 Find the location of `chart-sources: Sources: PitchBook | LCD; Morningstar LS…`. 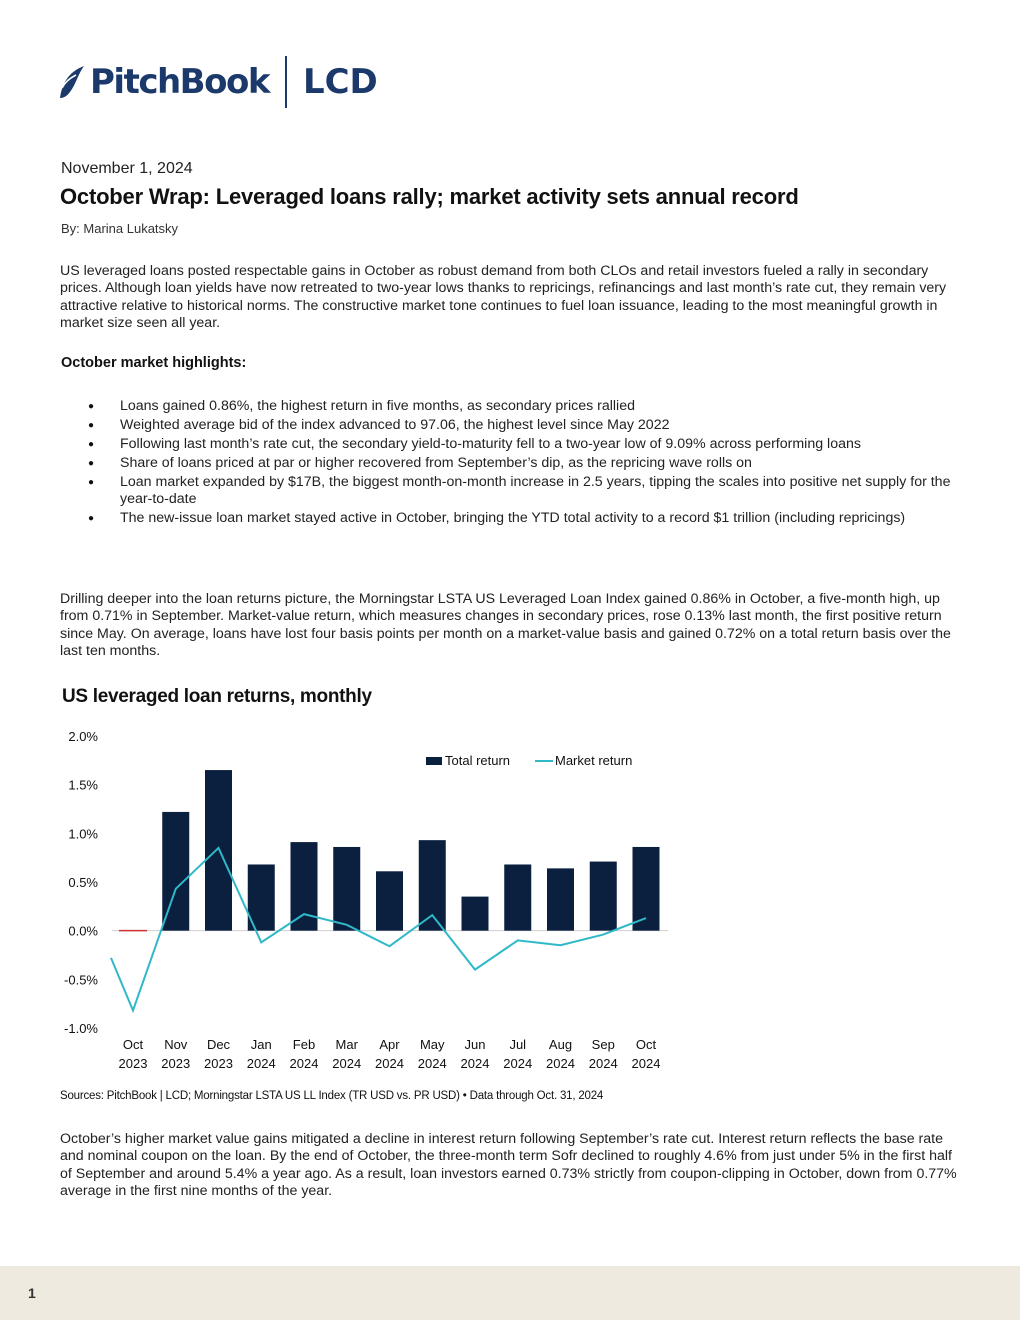

chart-sources: Sources: PitchBook | LCD; Morningstar LS… is located at coordinates (332, 1096).